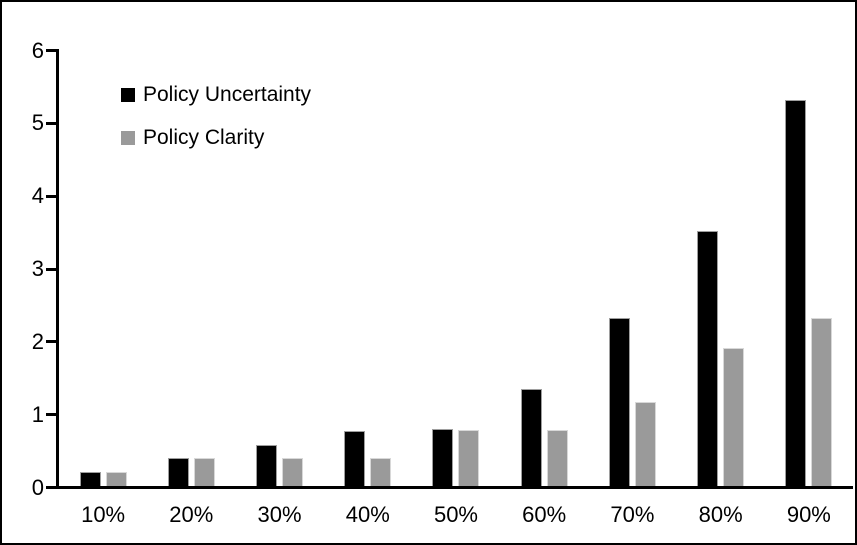 The width and height of the screenshot is (857, 545). I want to click on bar-group-80%, so click(721, 267).